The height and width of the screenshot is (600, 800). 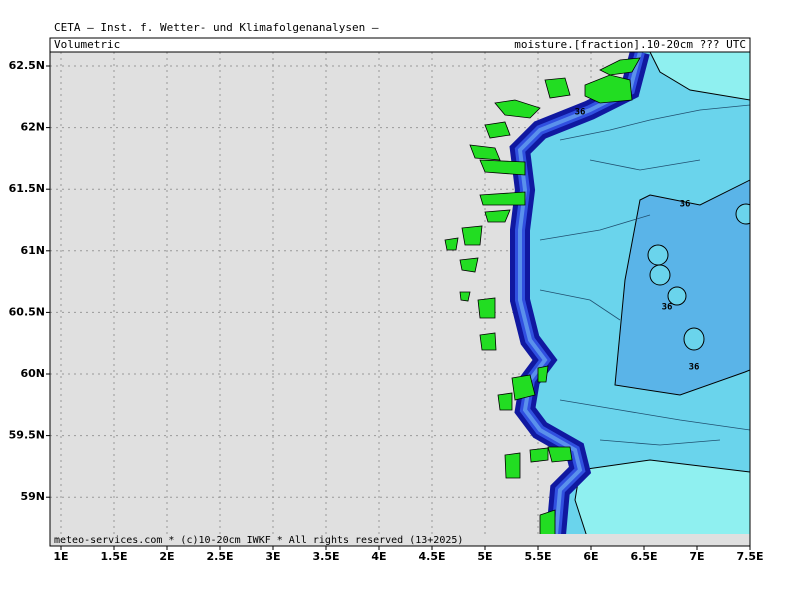 I want to click on subtitle-left: Volumetric, so click(x=87, y=44).